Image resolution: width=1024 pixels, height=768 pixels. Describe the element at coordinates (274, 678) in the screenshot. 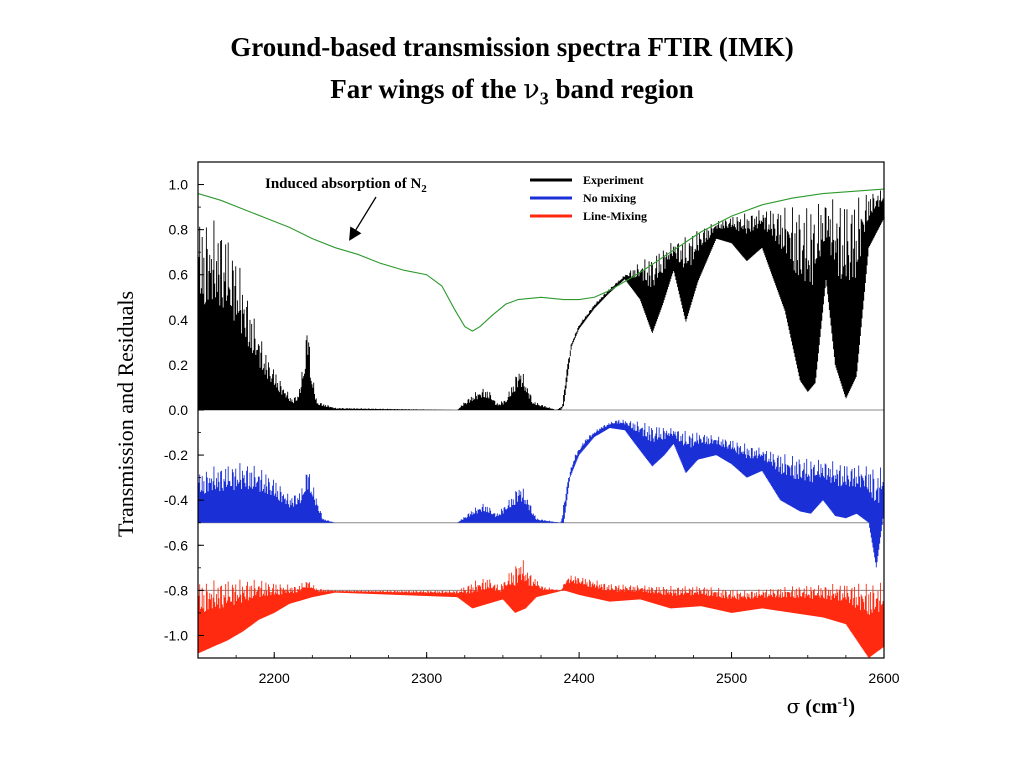

I see `x-tick-label: 2200` at that location.